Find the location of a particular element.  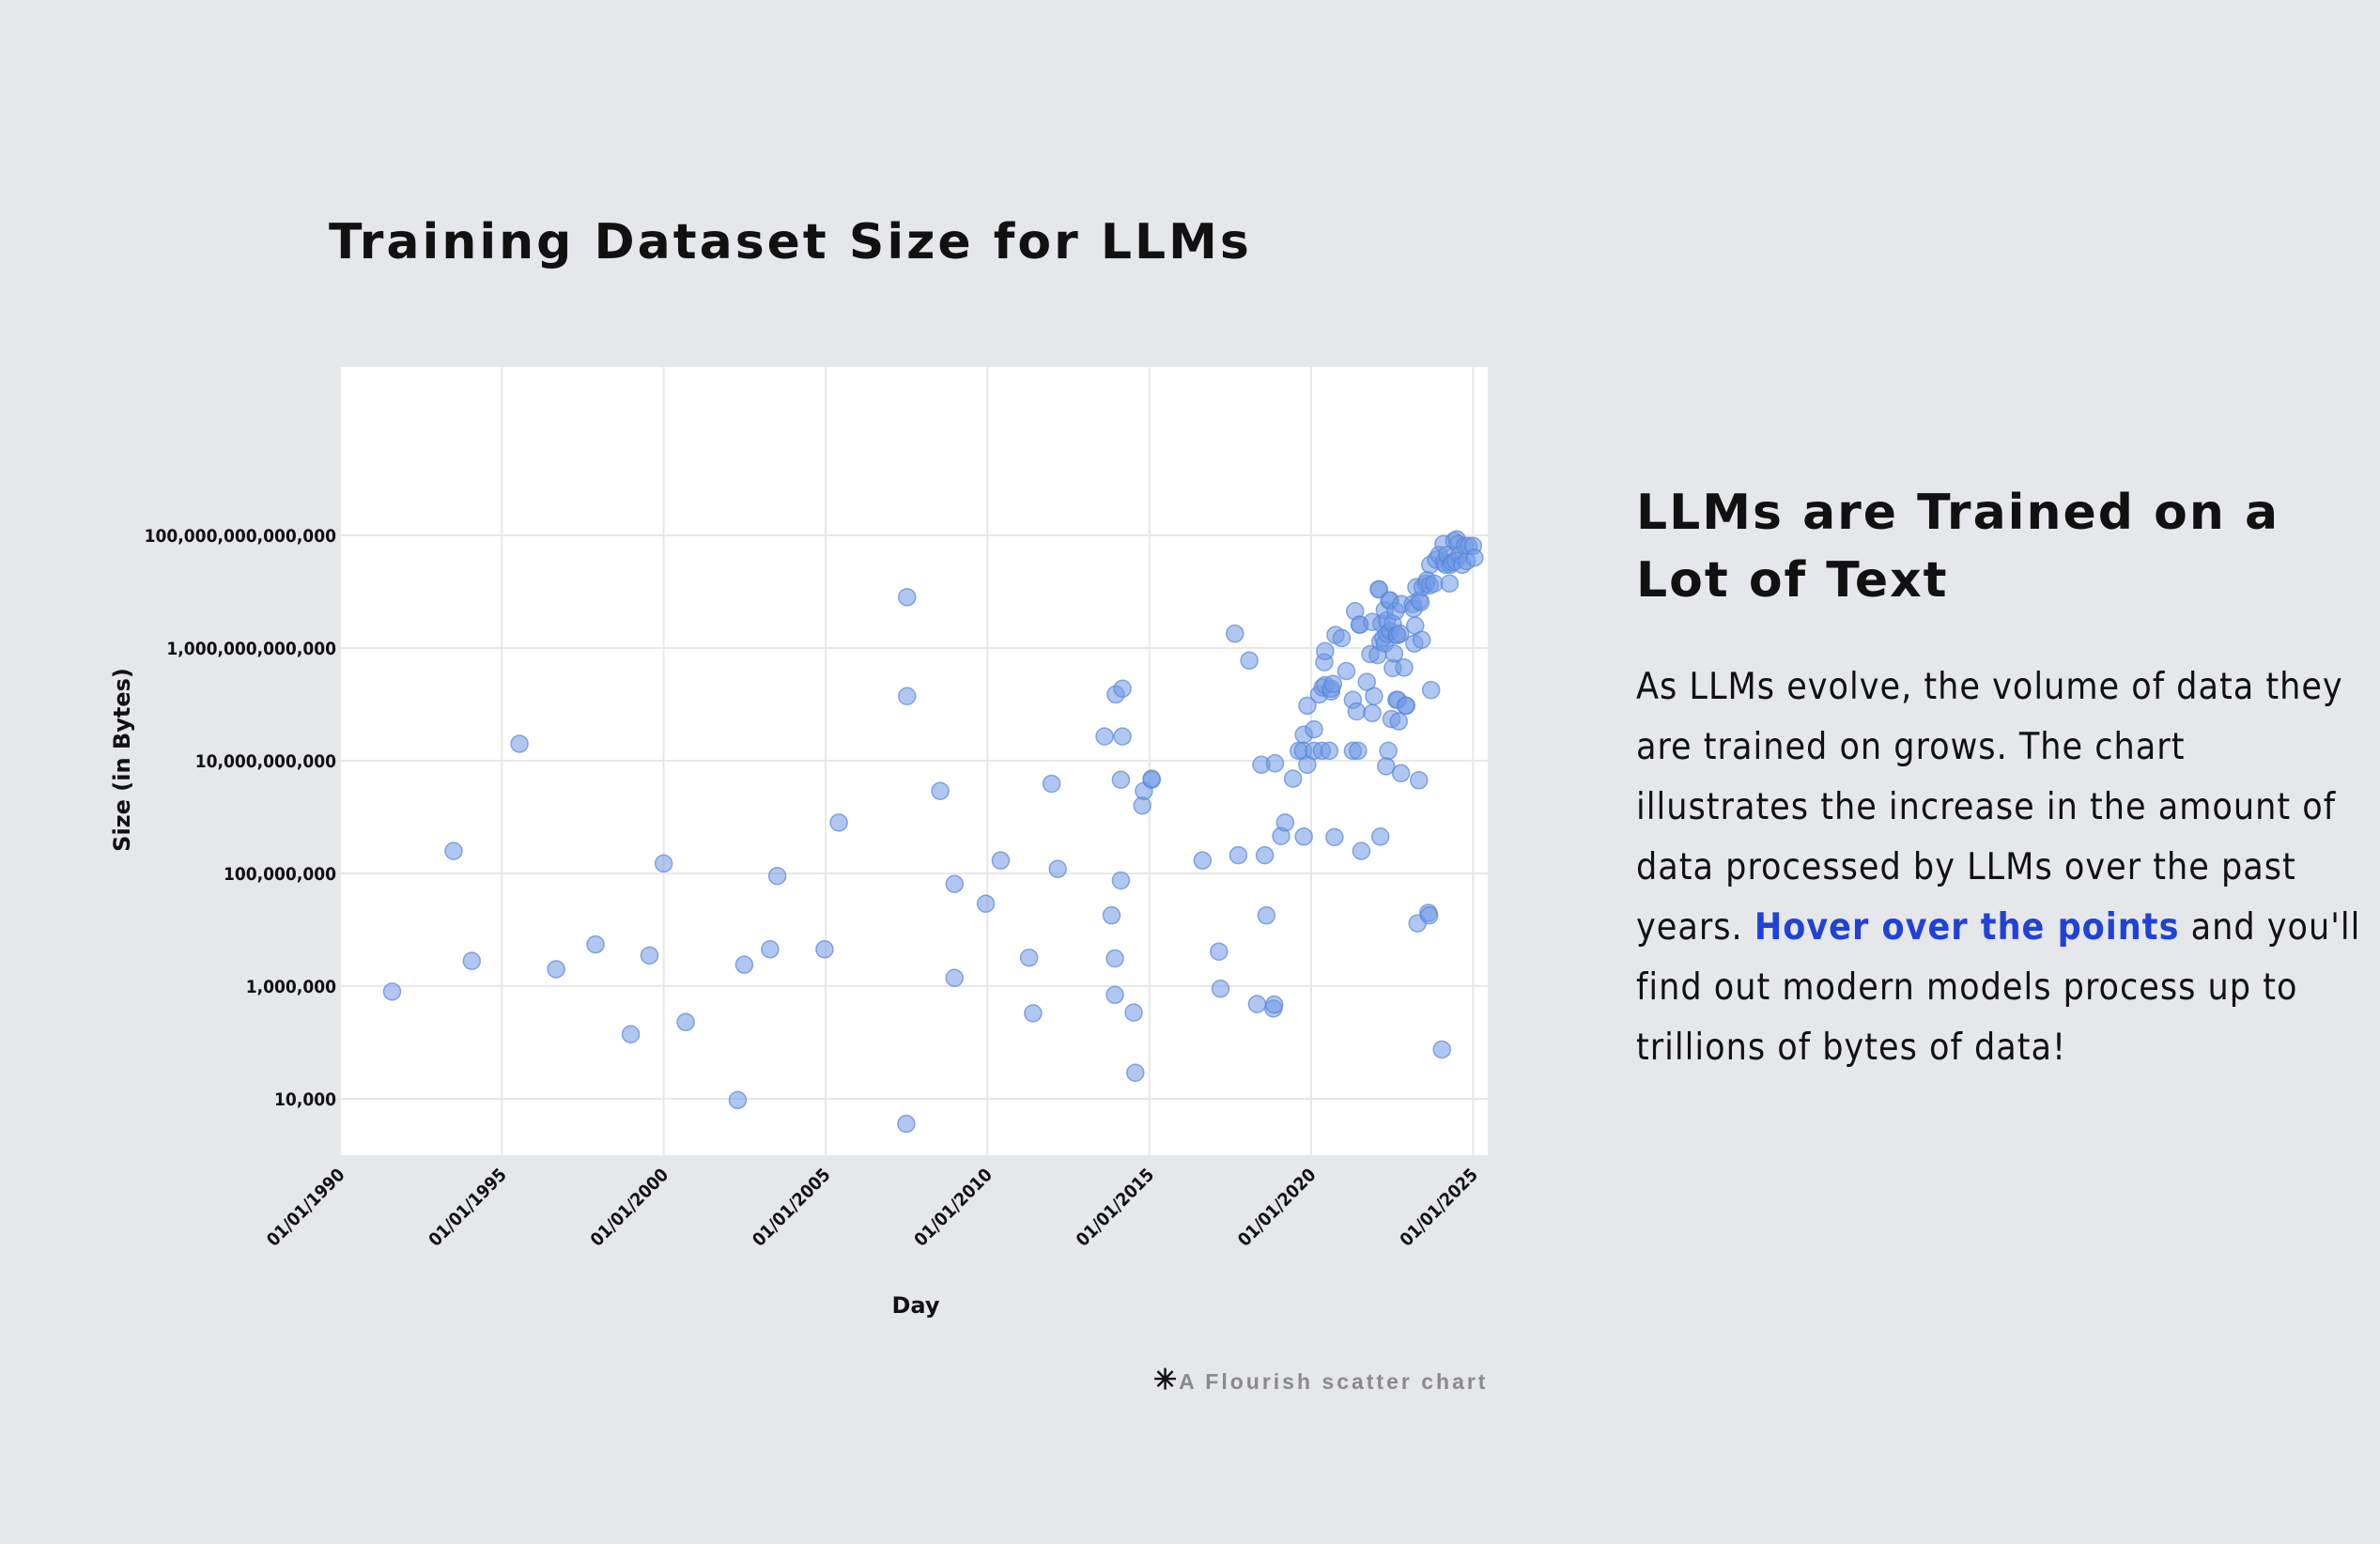

y-tick-label: 100,000,000,000,000 is located at coordinates (240, 536).